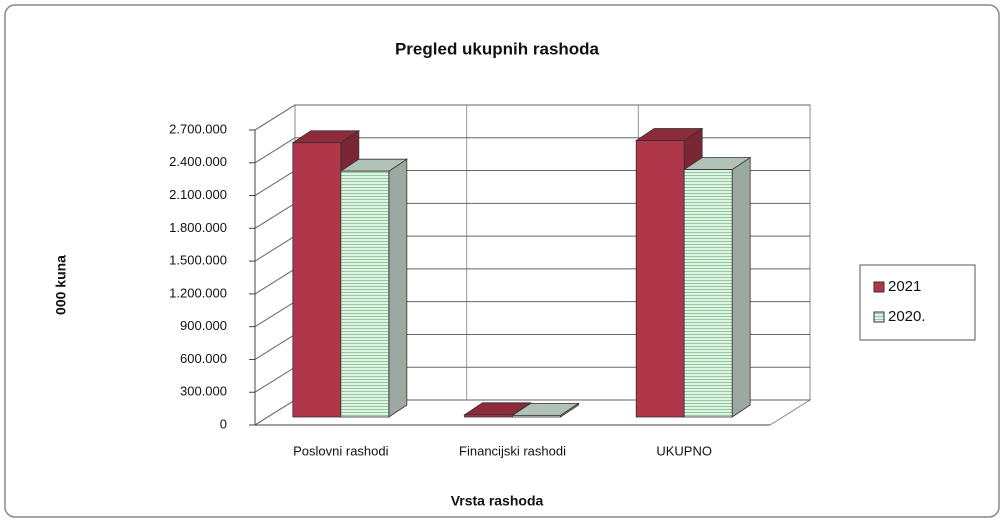 This screenshot has height=524, width=1007. Describe the element at coordinates (198, 161) in the screenshot. I see `y-tick-label: 2.400.000` at that location.